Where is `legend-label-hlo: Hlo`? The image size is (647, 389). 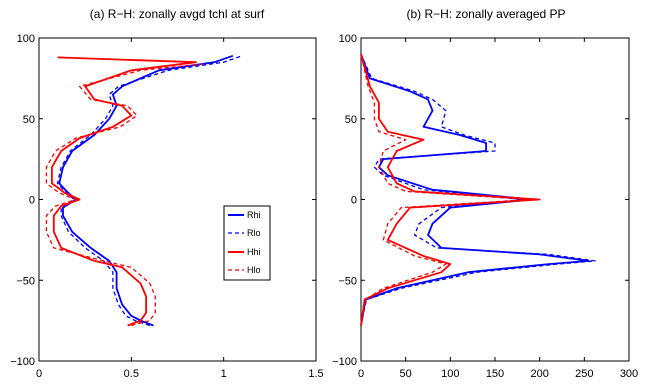
legend-label-hlo: Hlo is located at coordinates (254, 270).